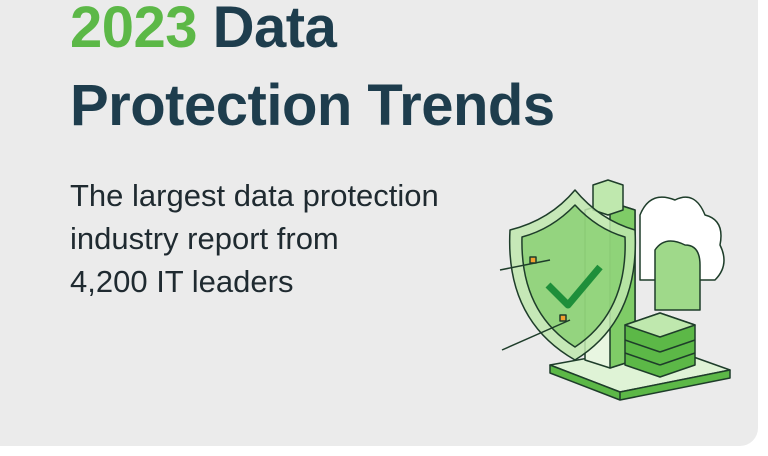 Image resolution: width=768 pixels, height=456 pixels. I want to click on title-line: Protection Trends, so click(312, 105).